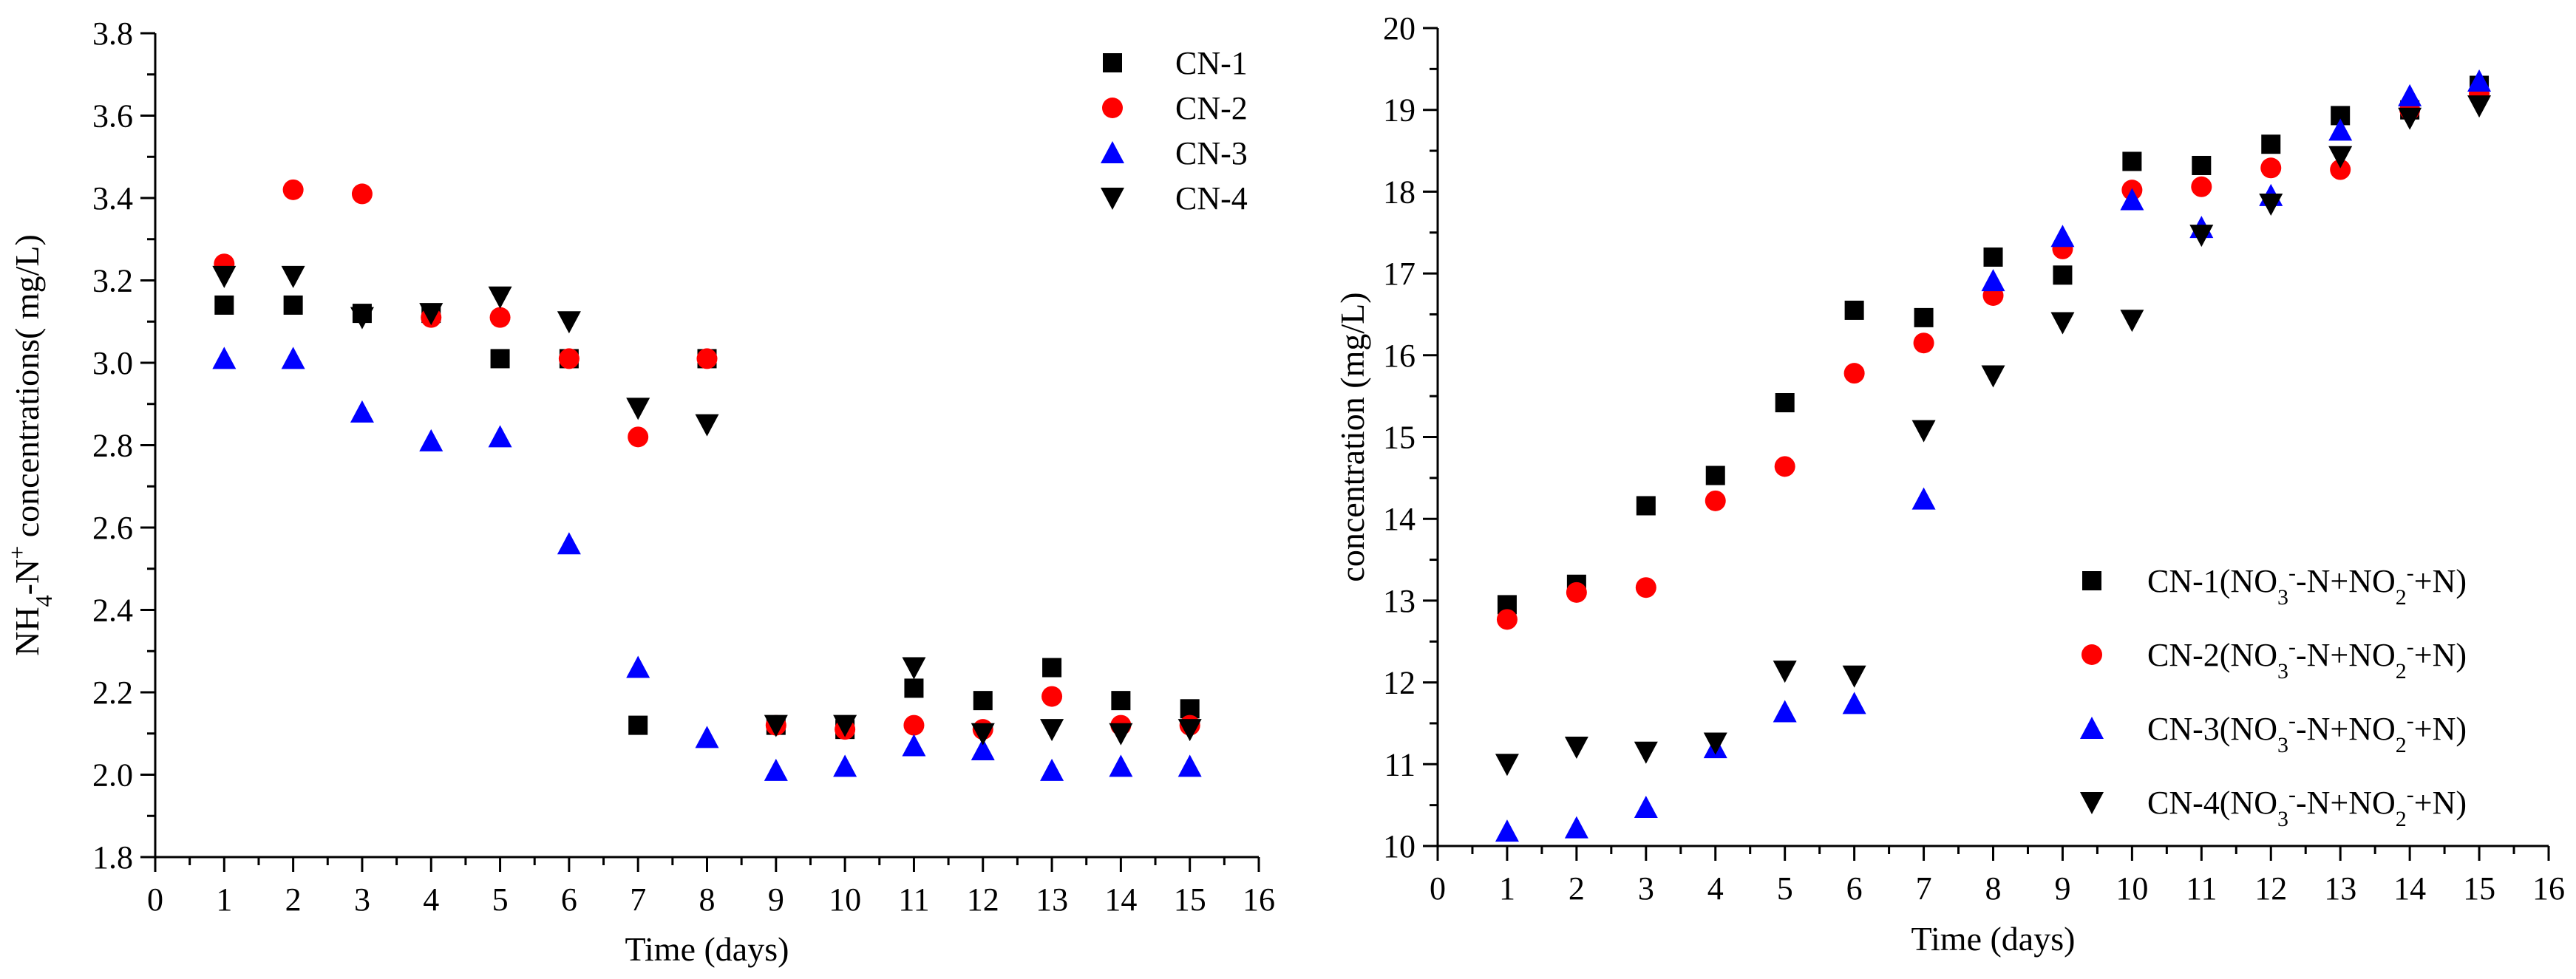  What do you see at coordinates (1400, 764) in the screenshot?
I see `y-tick-label: 11` at bounding box center [1400, 764].